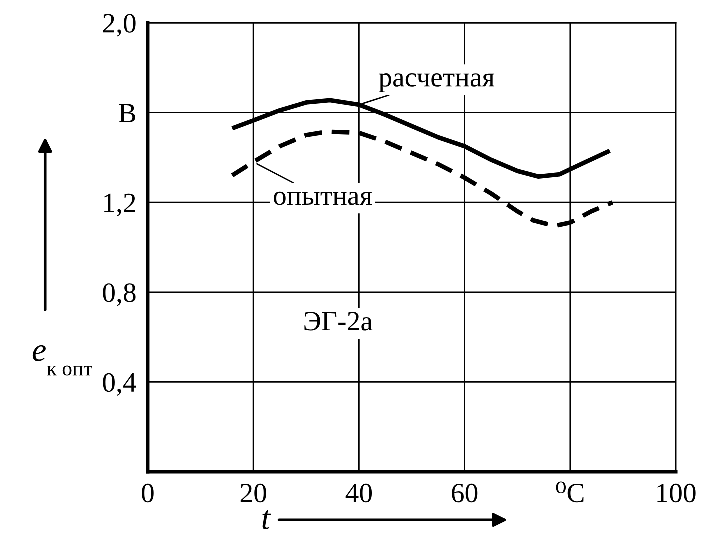 This screenshot has height=539, width=709. What do you see at coordinates (120, 205) in the screenshot?
I see `y-tick-label: 1,2` at bounding box center [120, 205].